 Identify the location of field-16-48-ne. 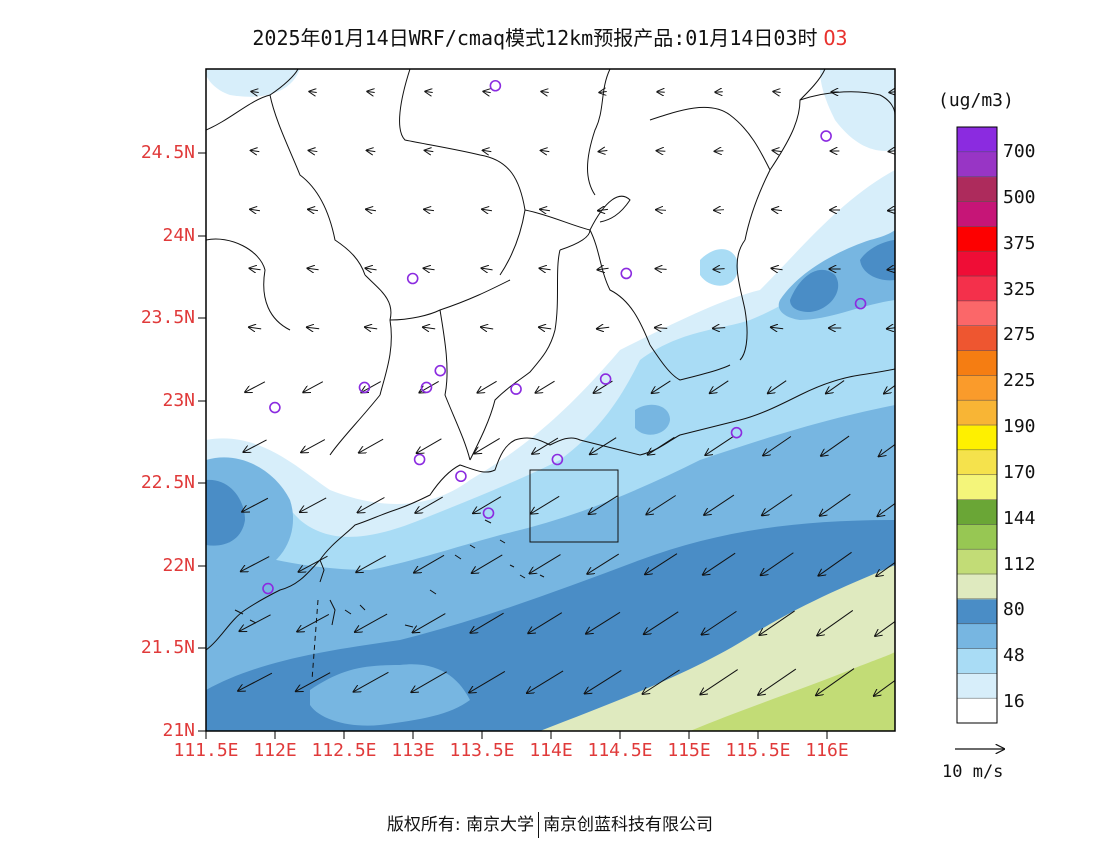
(857, 110).